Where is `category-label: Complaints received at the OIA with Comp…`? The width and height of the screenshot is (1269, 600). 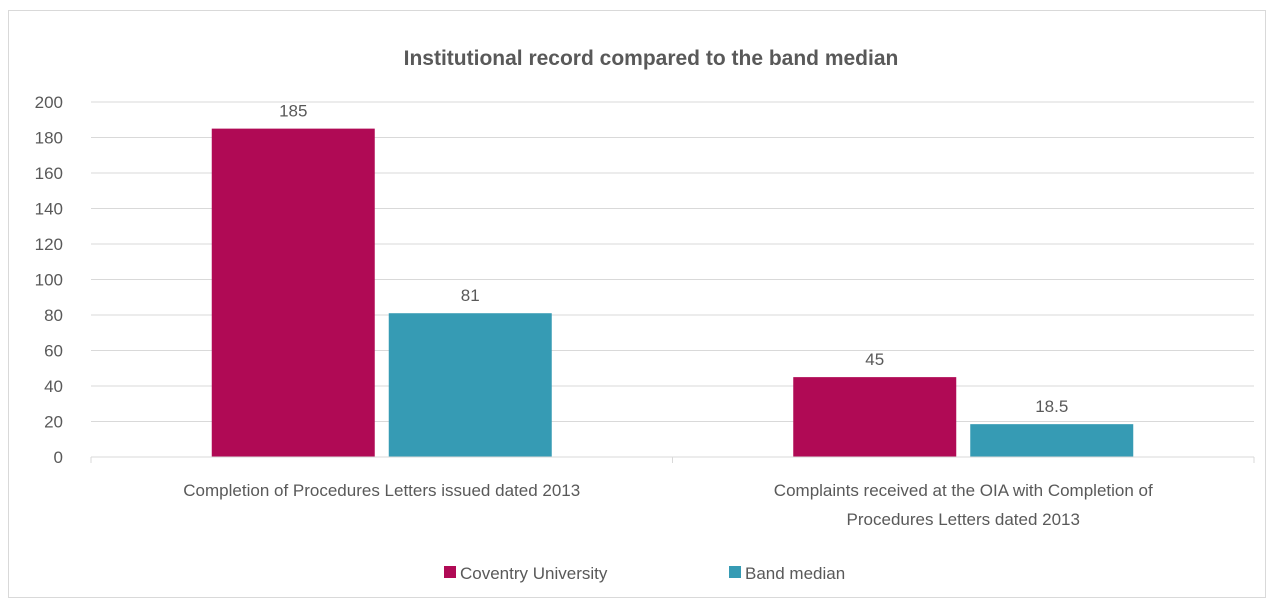
category-label: Complaints received at the OIA with Comp… is located at coordinates (963, 490).